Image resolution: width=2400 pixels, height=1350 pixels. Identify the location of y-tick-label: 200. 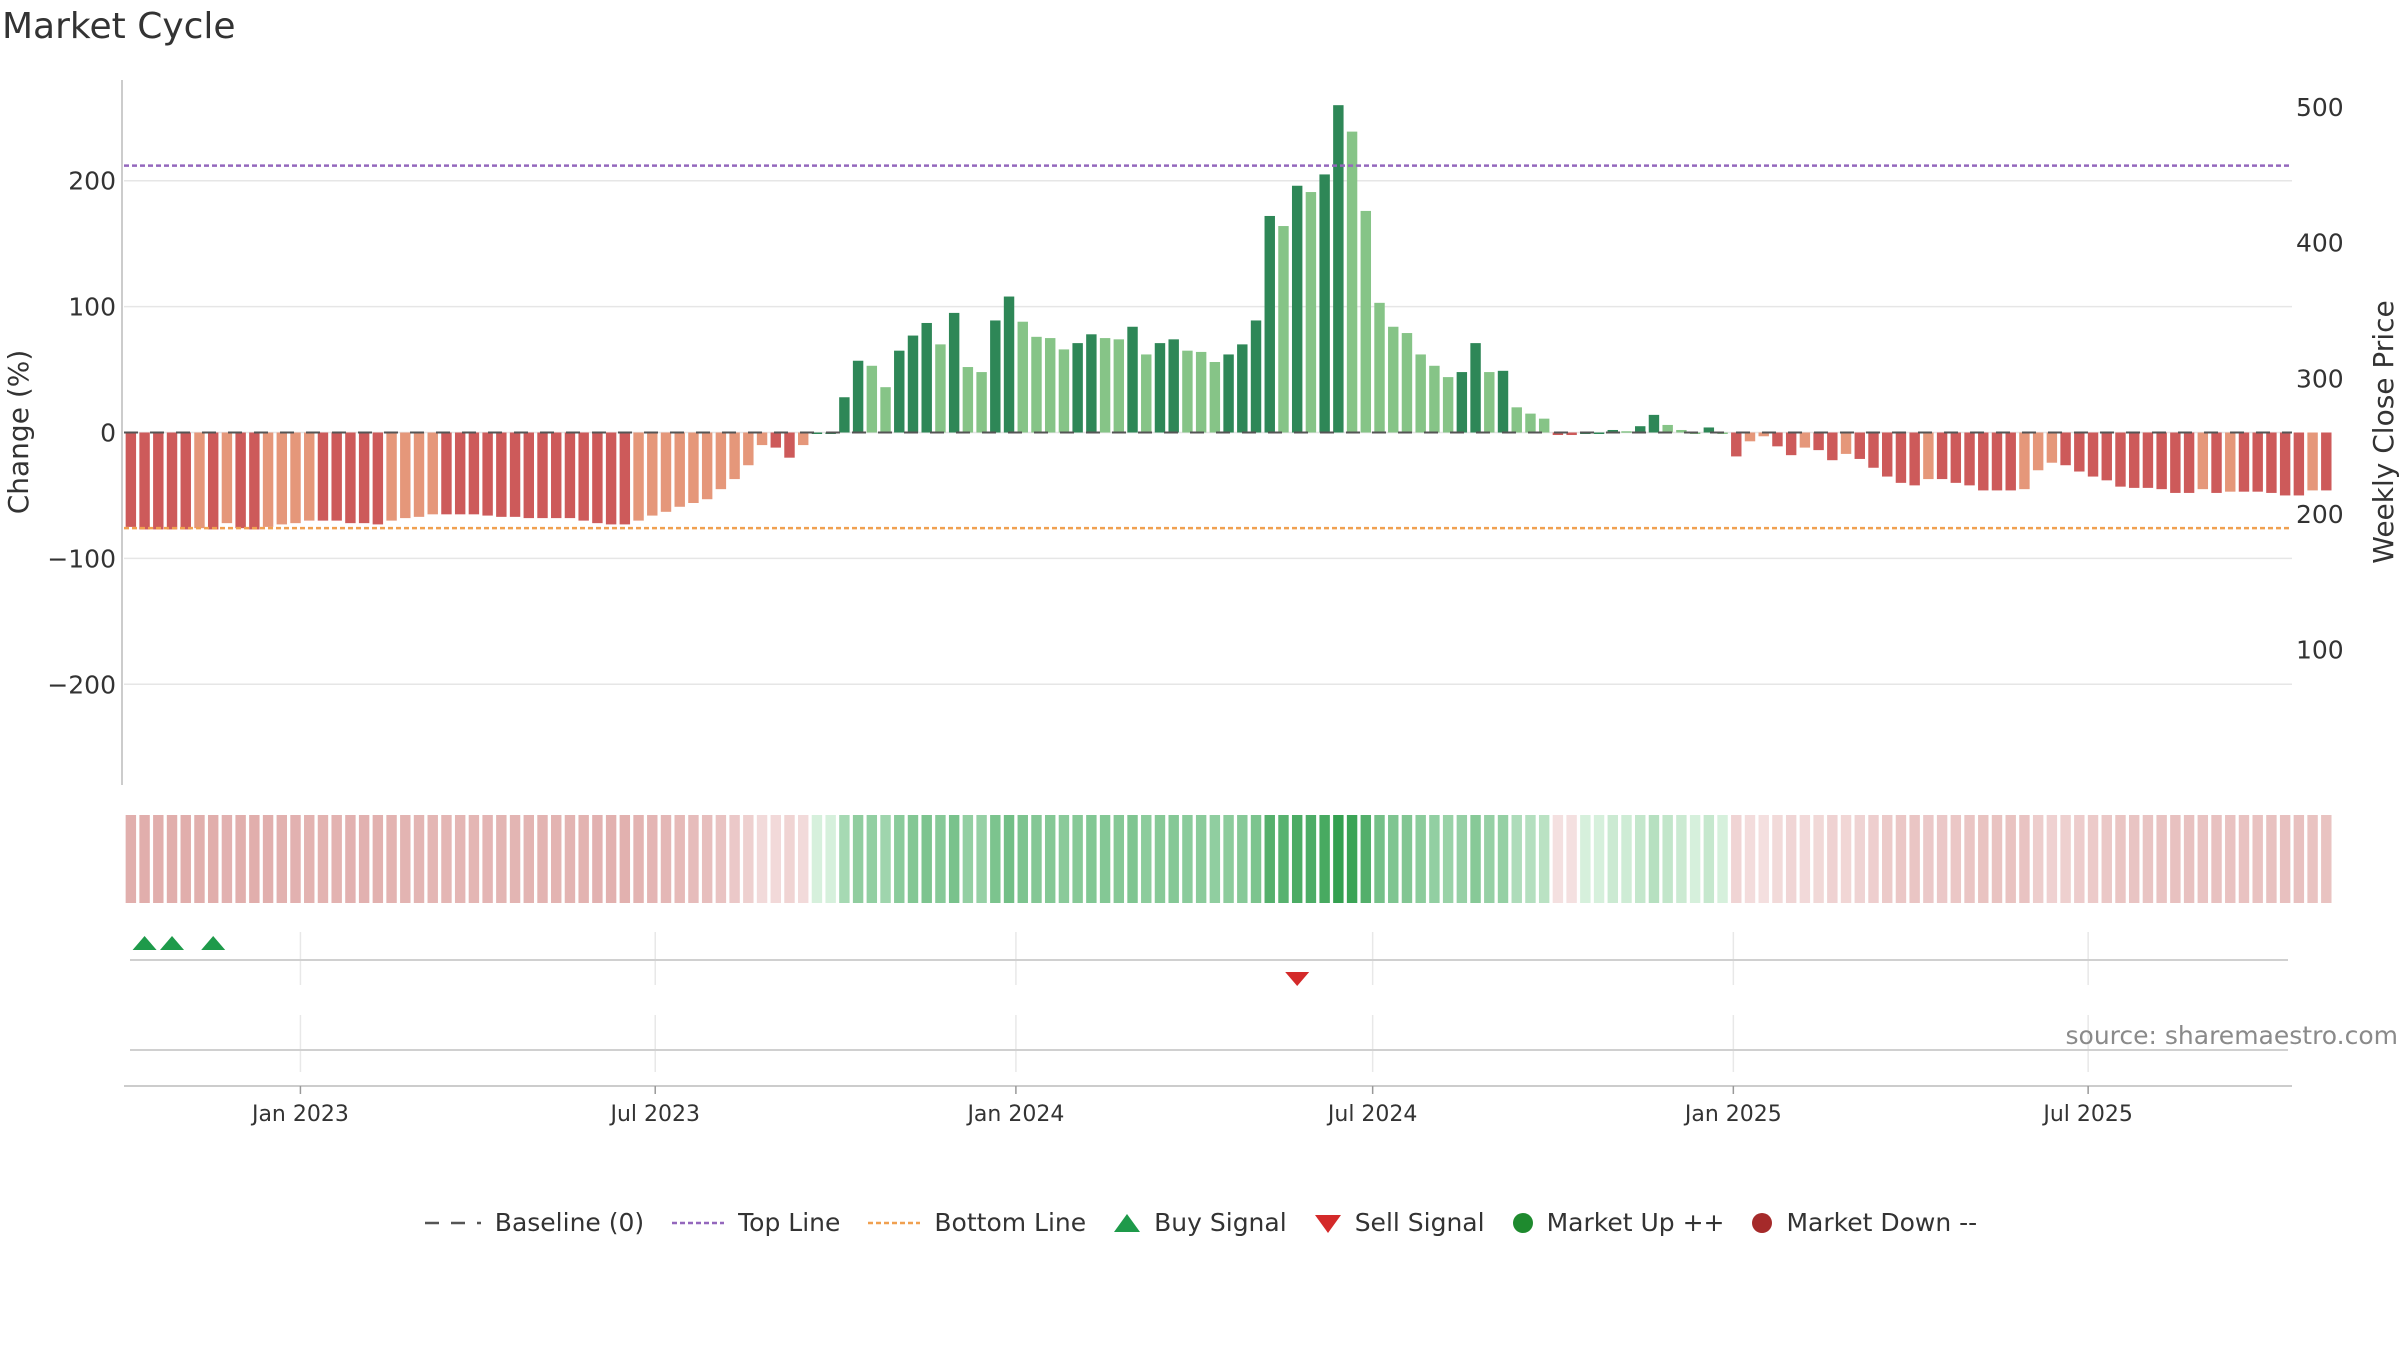
(92, 181).